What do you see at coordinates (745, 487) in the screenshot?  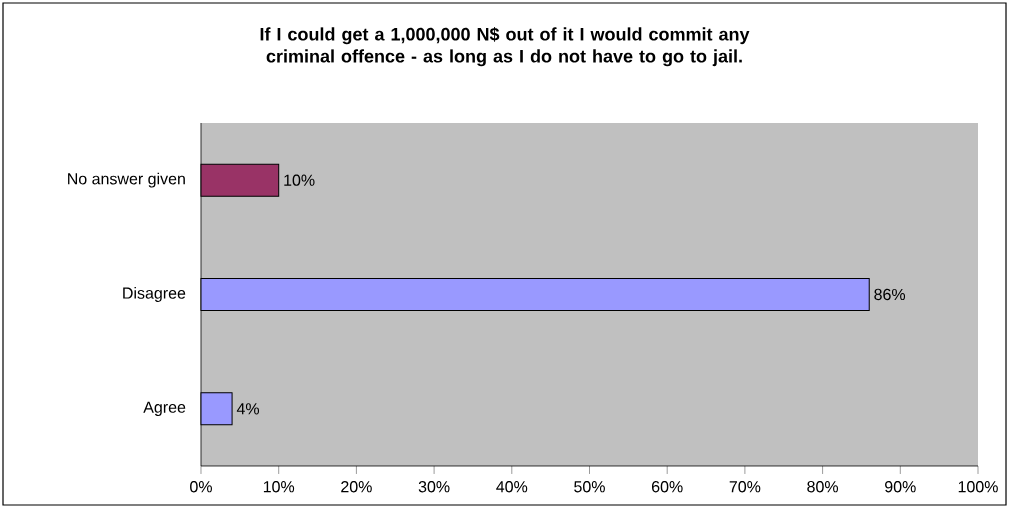 I see `x-tick-label: 70%` at bounding box center [745, 487].